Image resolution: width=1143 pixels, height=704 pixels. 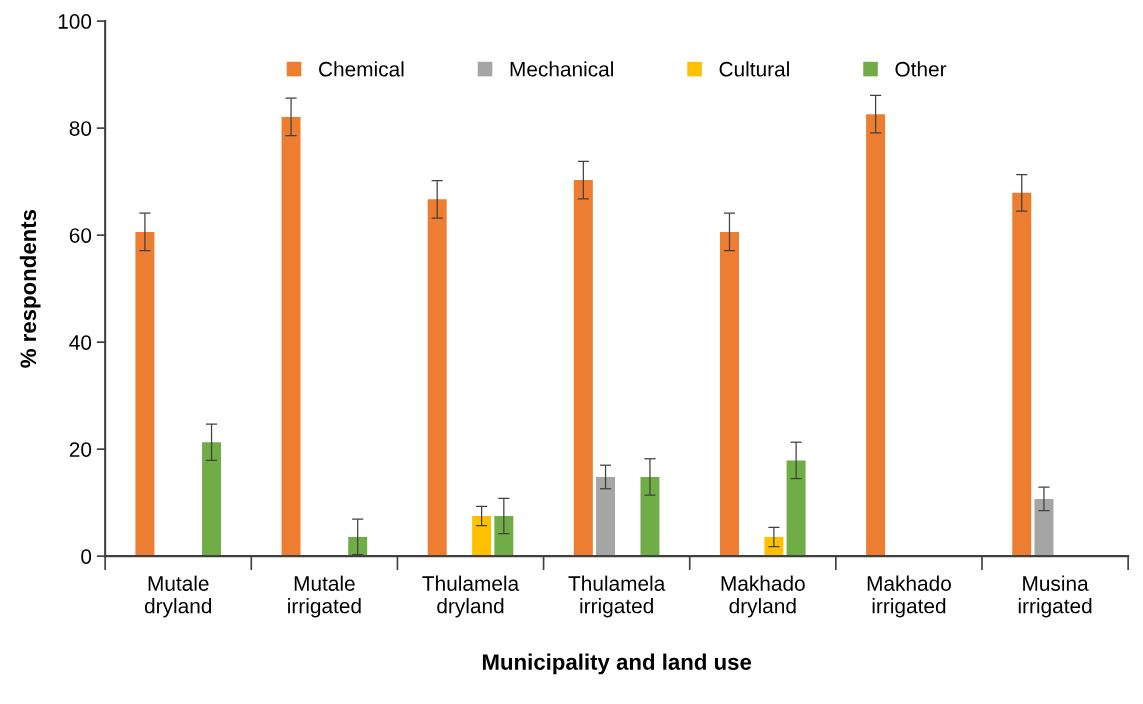 I want to click on x-tick-label: Thulamela irrigated, so click(x=617, y=596).